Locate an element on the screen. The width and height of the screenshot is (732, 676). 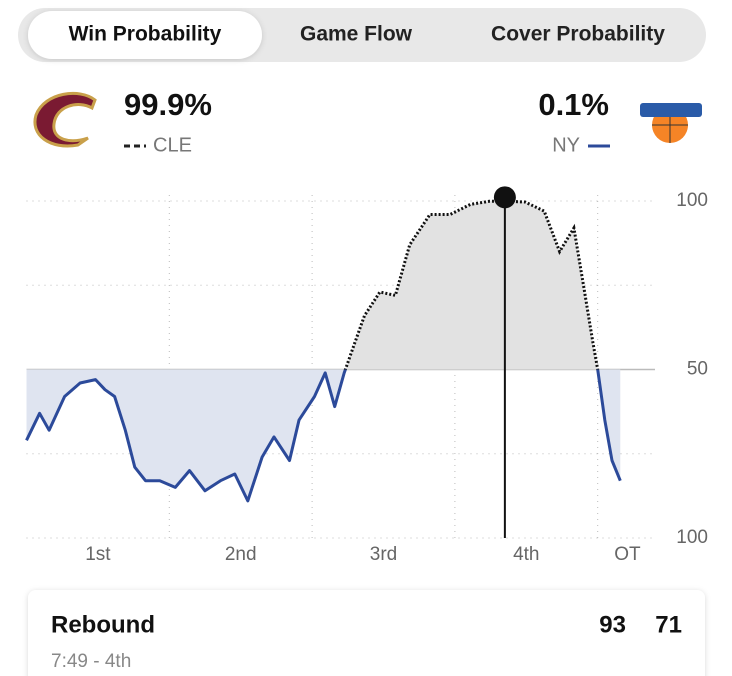
team-pct: 99.9% is located at coordinates (168, 104).